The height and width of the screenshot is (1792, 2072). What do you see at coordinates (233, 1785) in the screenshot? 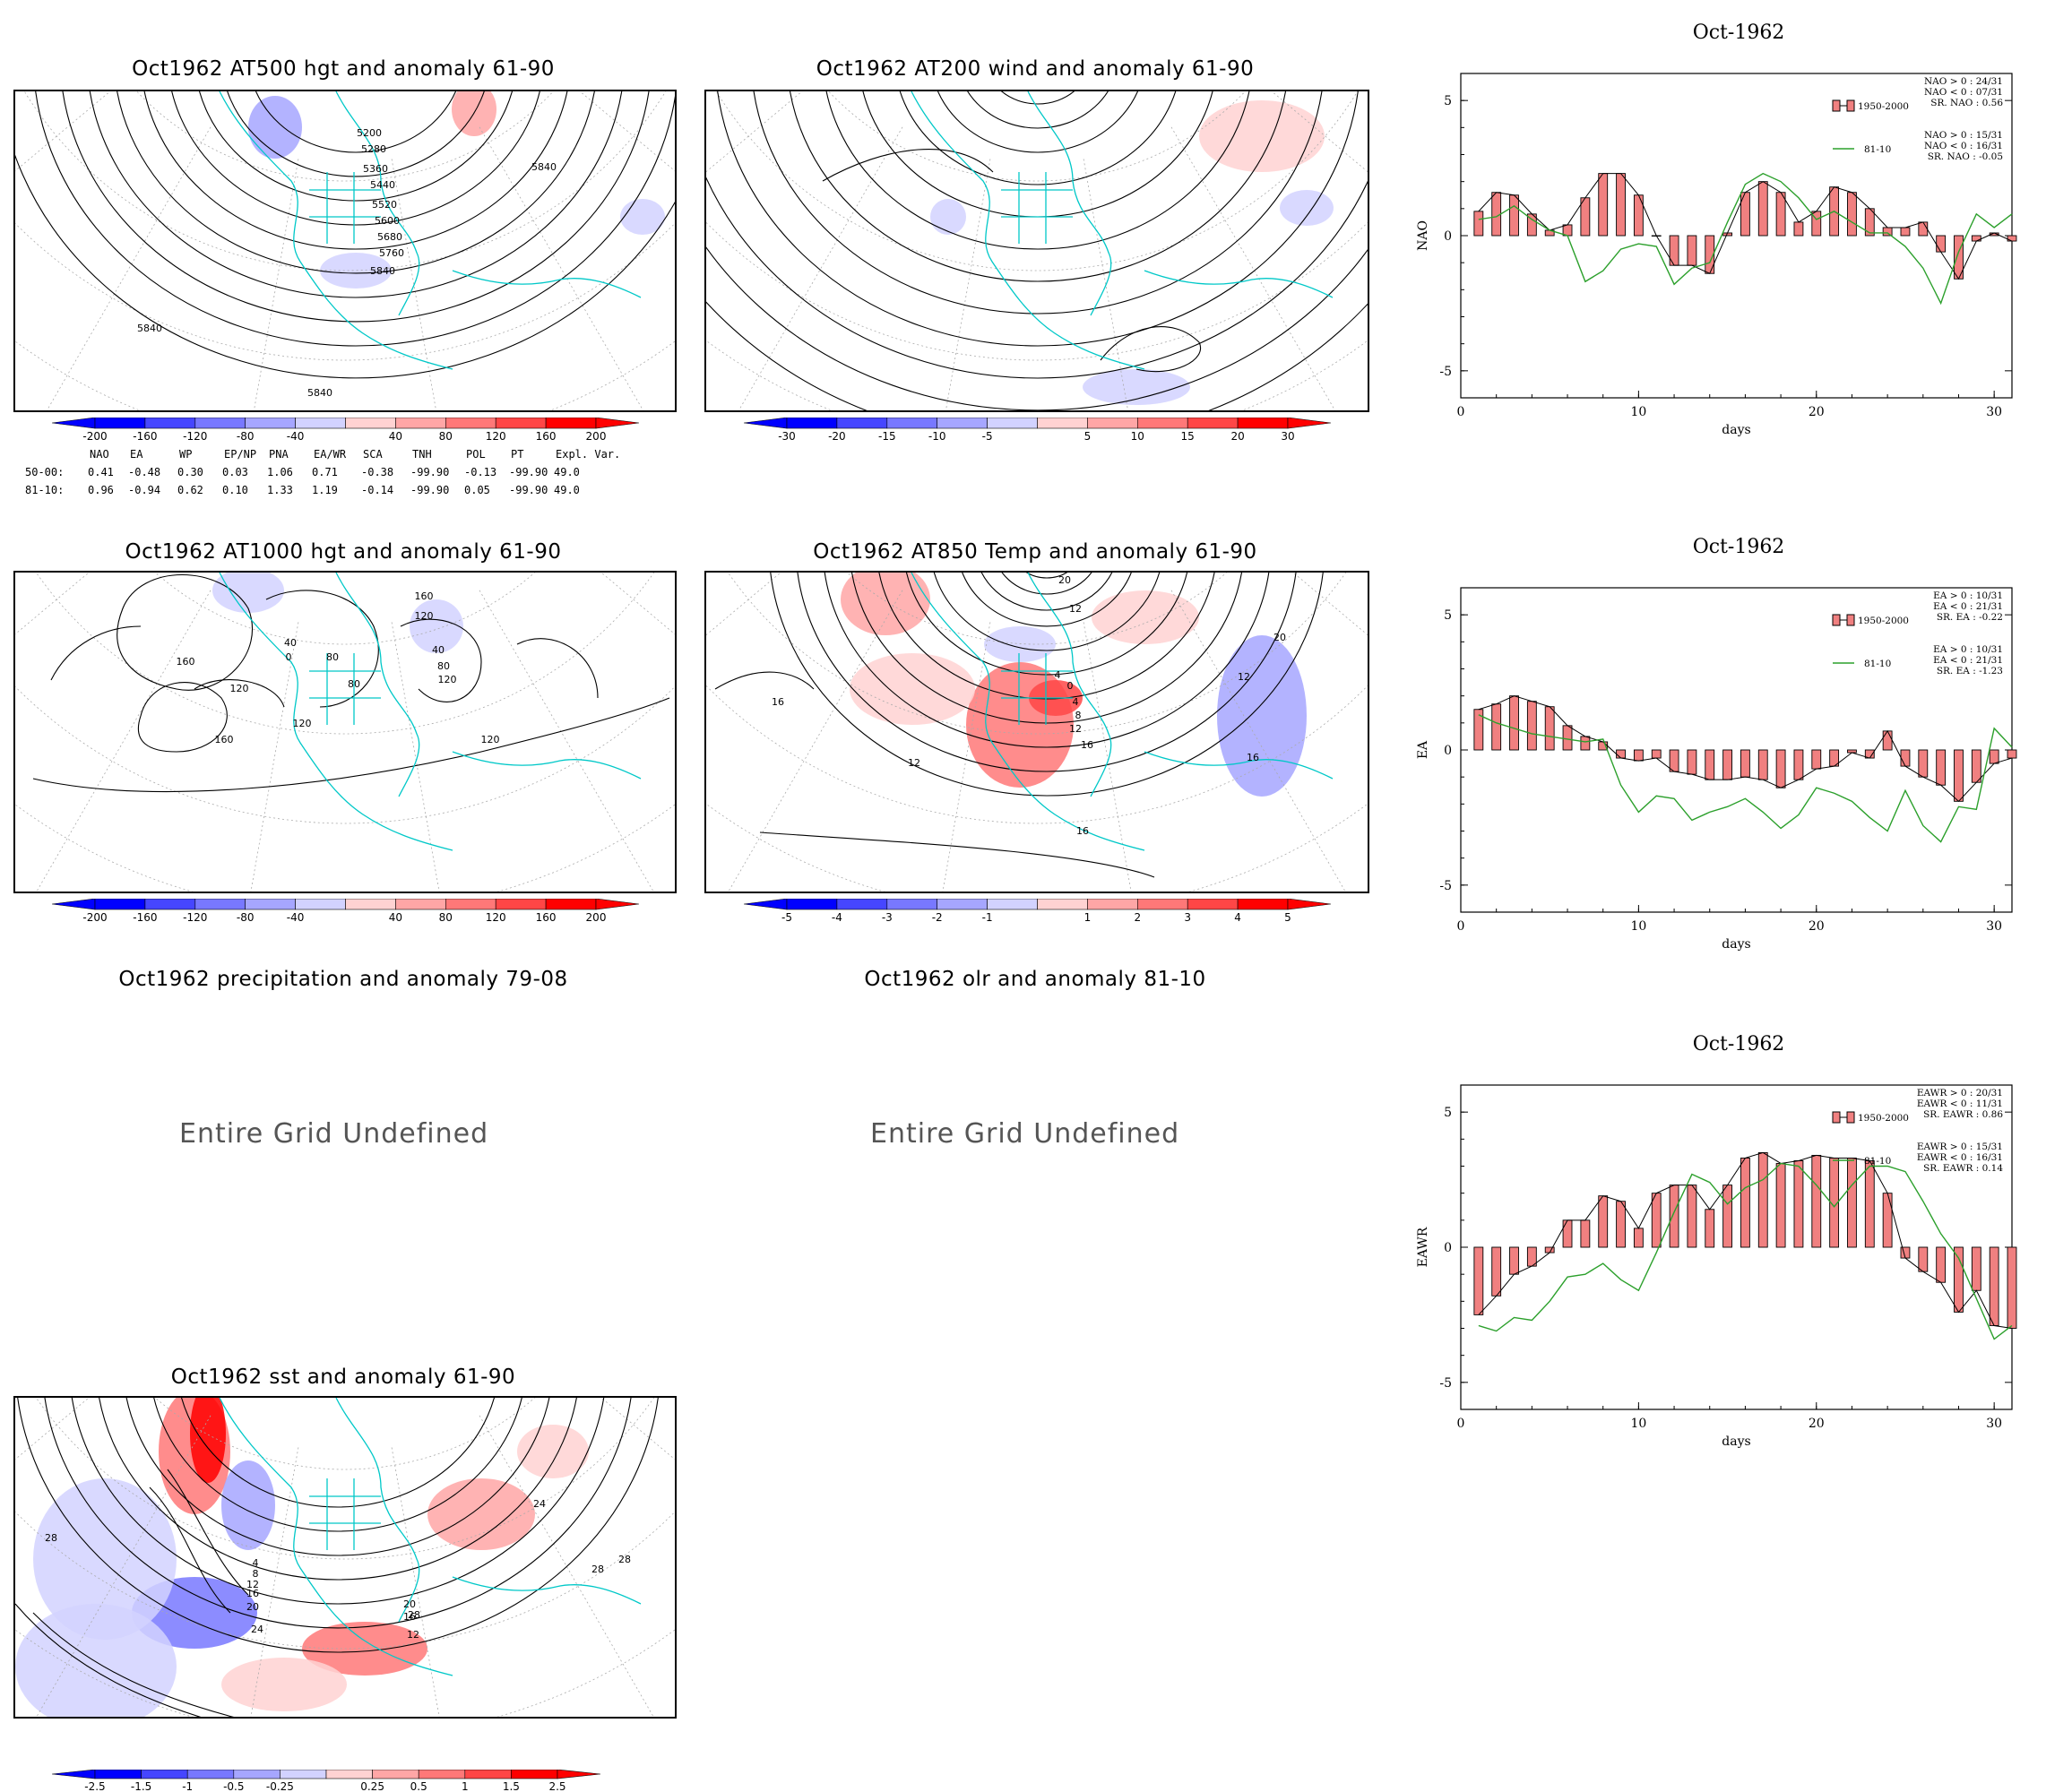
I see `colorbar-tick-label: -0.5` at bounding box center [233, 1785].